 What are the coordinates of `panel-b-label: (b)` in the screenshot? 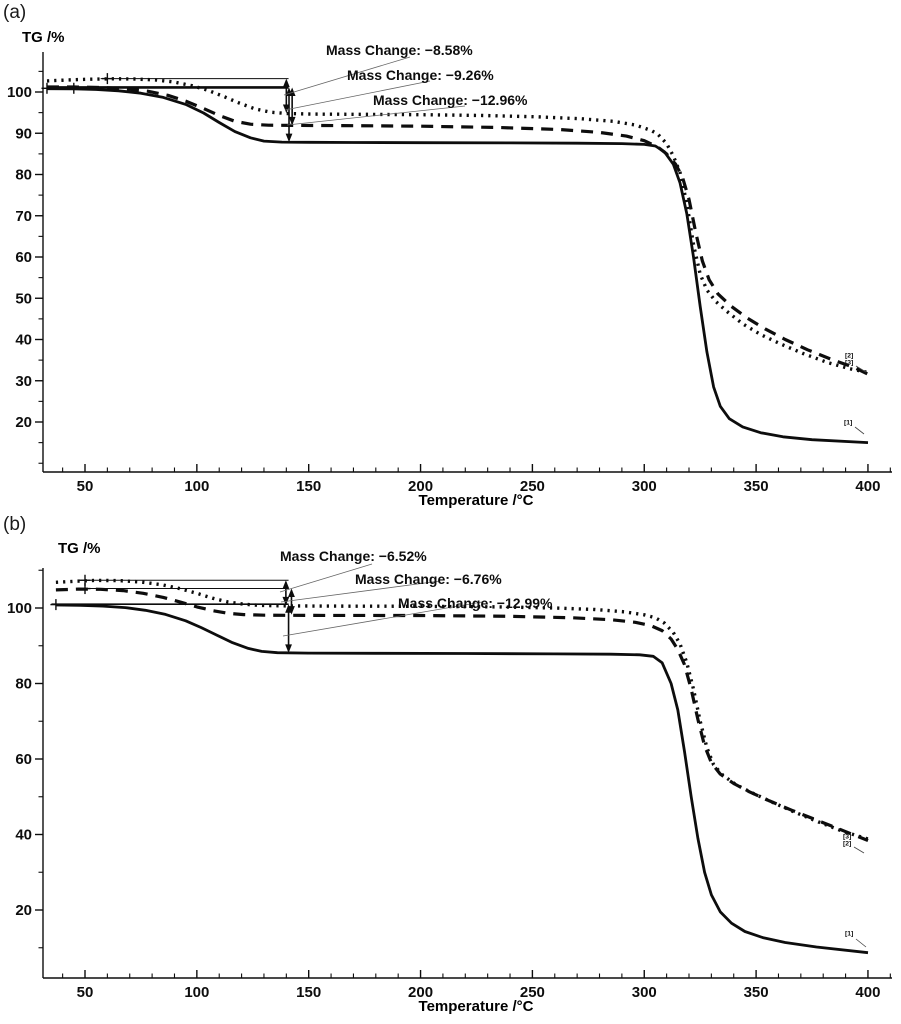 It's located at (15, 524).